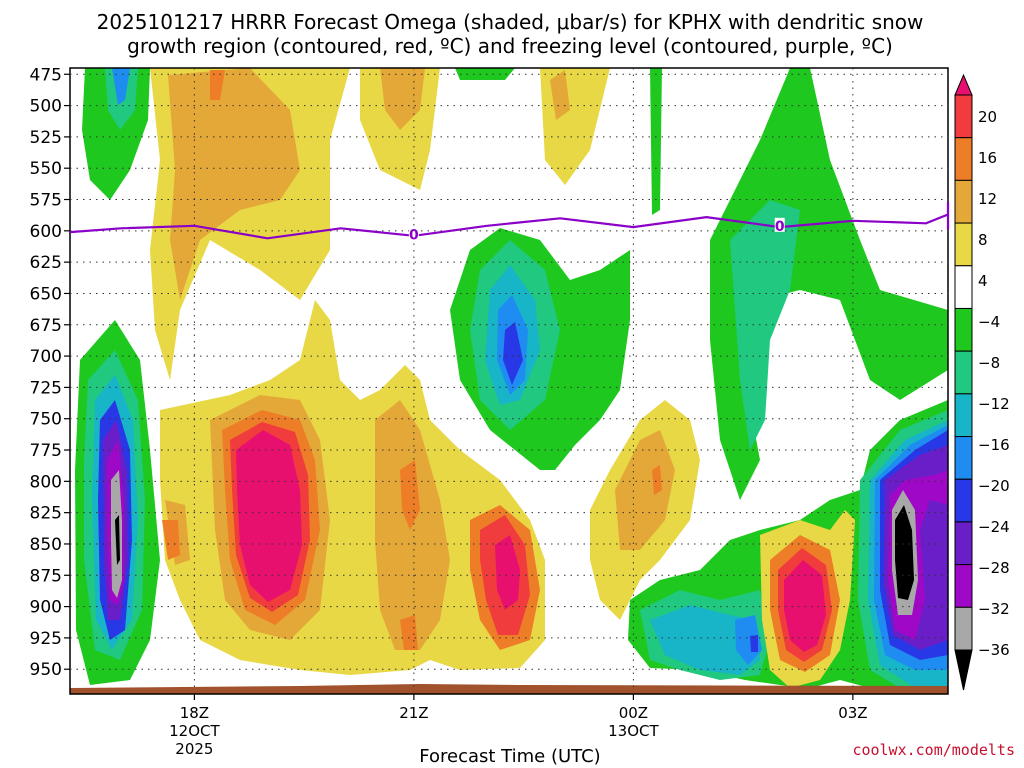 This screenshot has height=768, width=1024. I want to click on colorbar-top-arrow, so click(963, 84).